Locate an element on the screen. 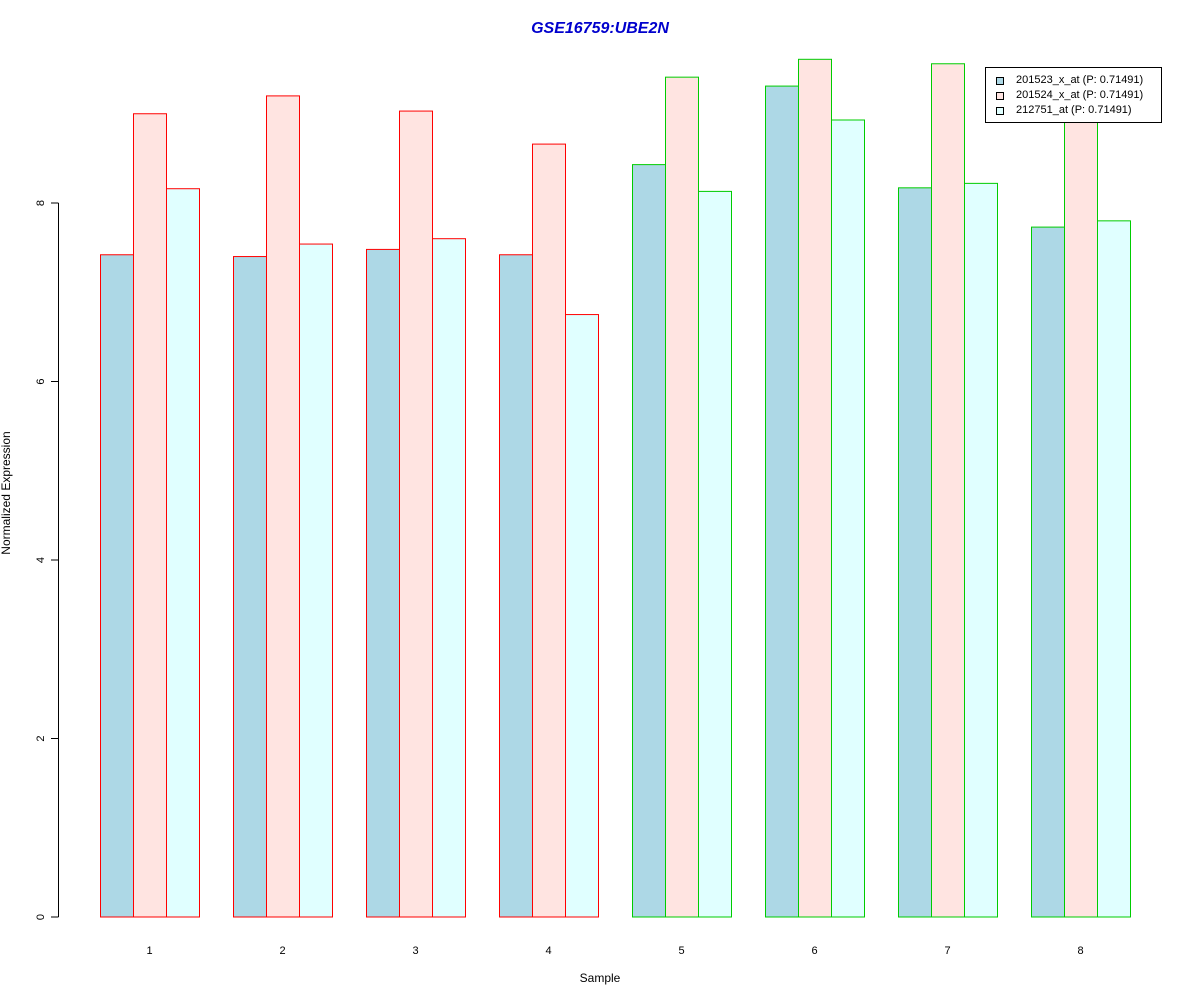  x-tick-label: 2 is located at coordinates (282, 951).